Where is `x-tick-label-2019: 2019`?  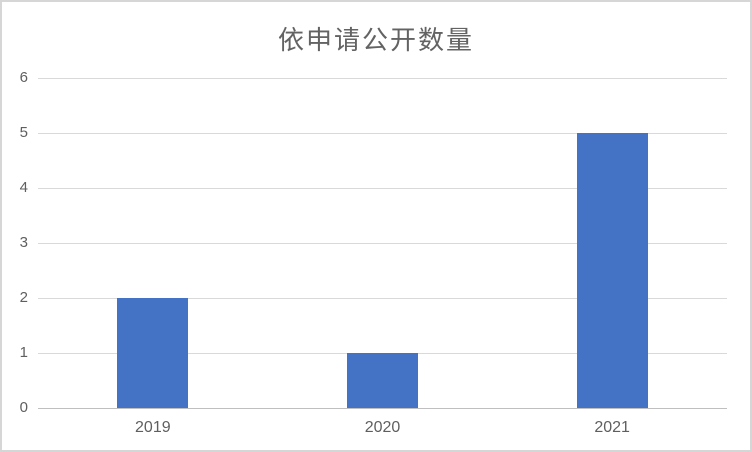 x-tick-label-2019: 2019 is located at coordinates (153, 427).